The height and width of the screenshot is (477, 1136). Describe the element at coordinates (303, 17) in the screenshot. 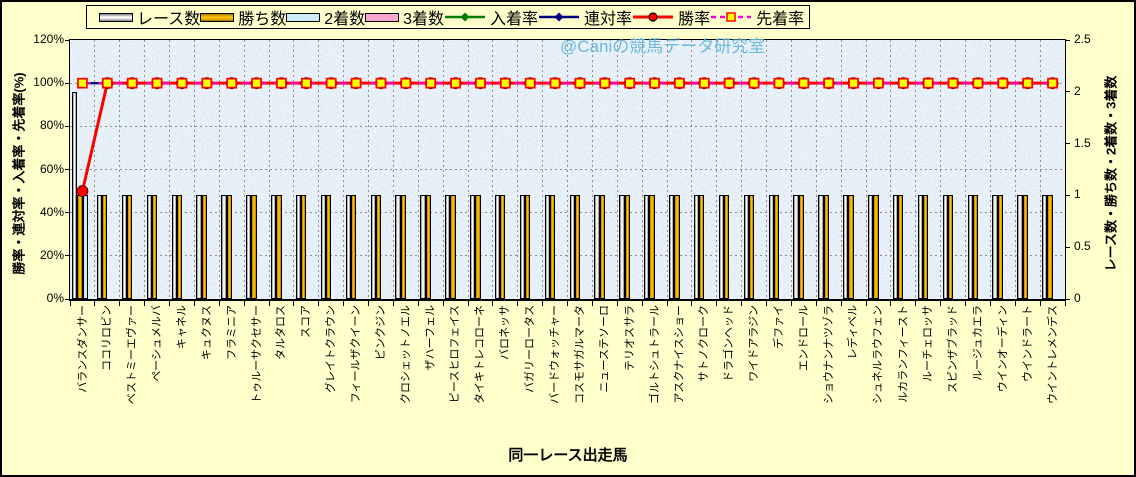

I see `legend-swatch-seconds` at that location.